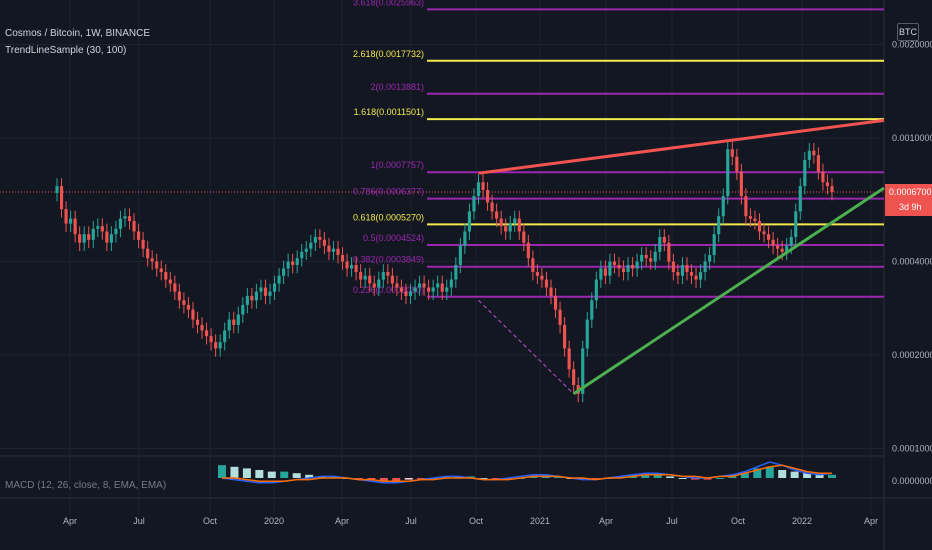  What do you see at coordinates (389, 112) in the screenshot?
I see `fib-level-label: 1.618(0.0011501)` at bounding box center [389, 112].